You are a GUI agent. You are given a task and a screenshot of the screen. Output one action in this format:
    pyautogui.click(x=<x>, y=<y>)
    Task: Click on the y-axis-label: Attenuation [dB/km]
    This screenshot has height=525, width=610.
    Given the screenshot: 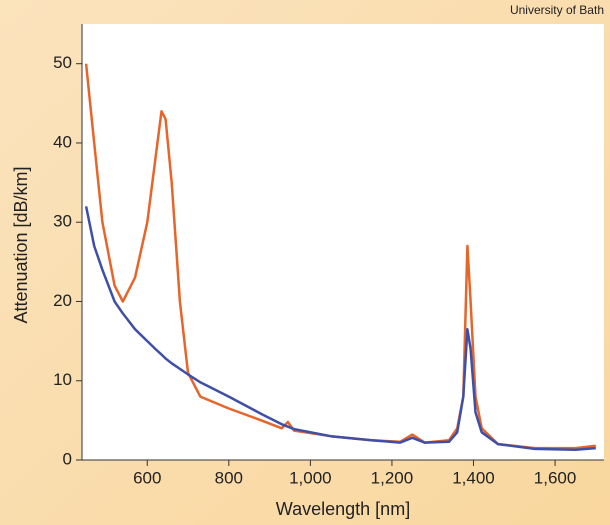 What is the action you would take?
    pyautogui.click(x=21, y=244)
    